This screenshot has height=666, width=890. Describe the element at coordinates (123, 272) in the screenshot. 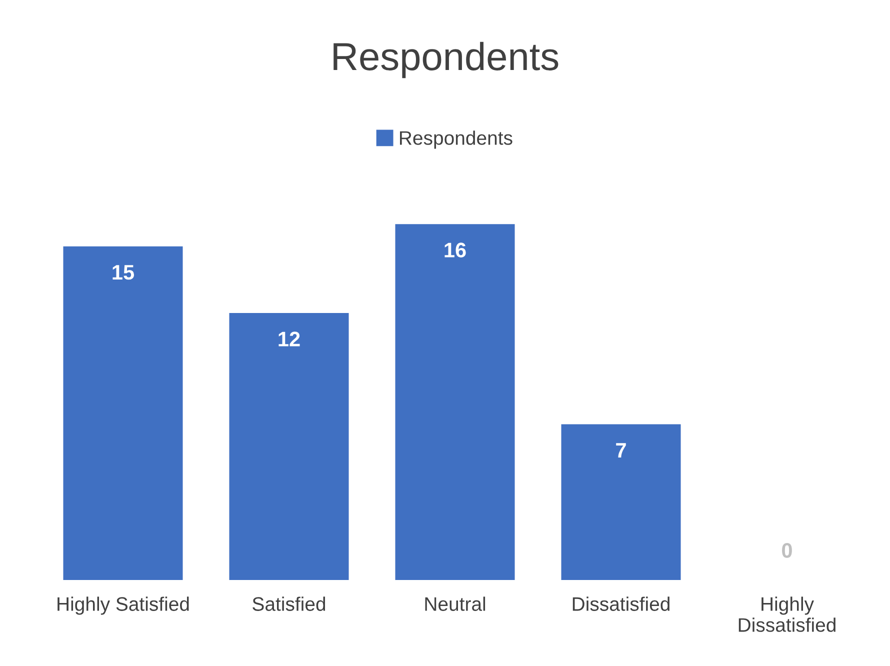

I see `data-label: 15` at that location.